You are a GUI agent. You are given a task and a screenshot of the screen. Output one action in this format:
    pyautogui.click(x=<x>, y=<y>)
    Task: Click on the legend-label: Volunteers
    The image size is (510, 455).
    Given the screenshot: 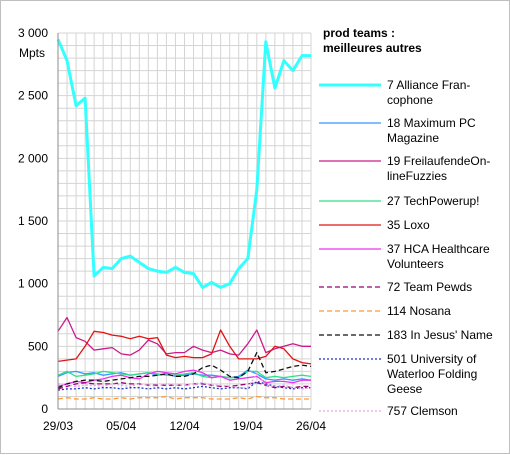 What is the action you would take?
    pyautogui.click(x=415, y=264)
    